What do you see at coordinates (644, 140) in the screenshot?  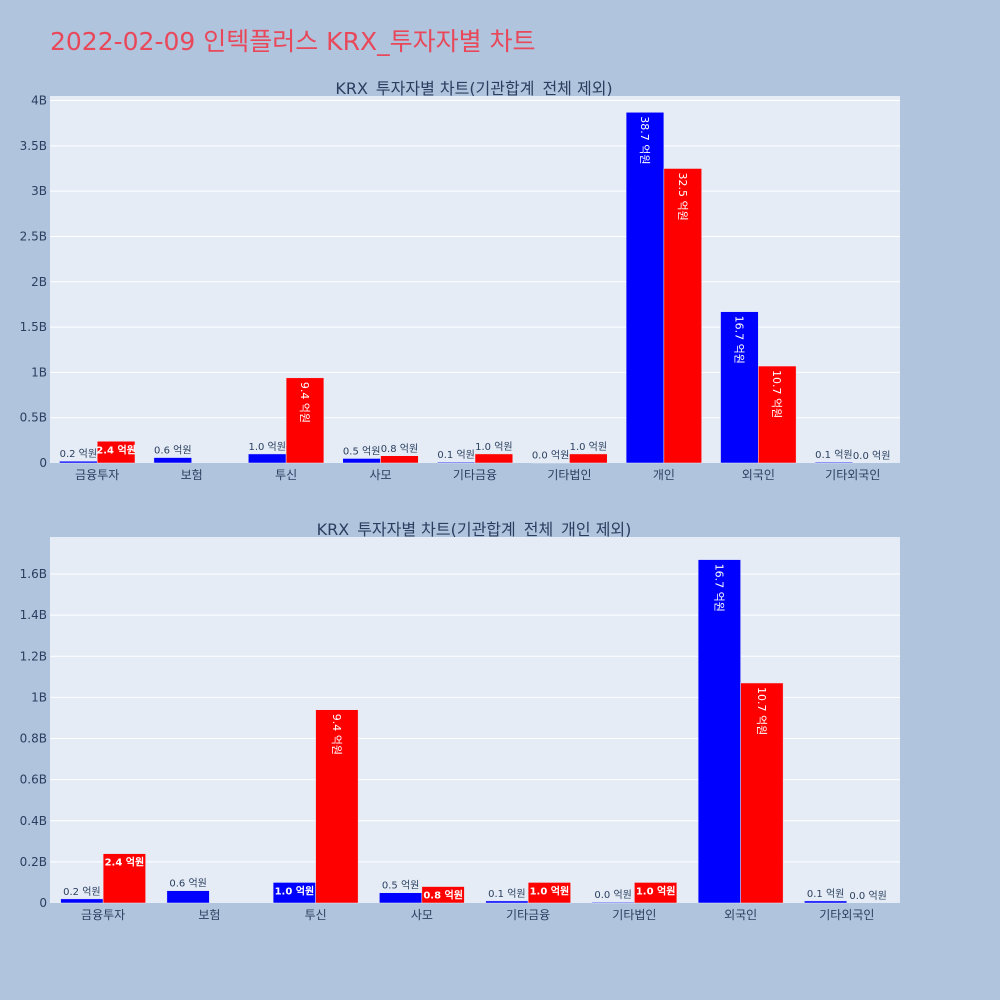 I see `bar-value-label: 38.7 억원` at bounding box center [644, 140].